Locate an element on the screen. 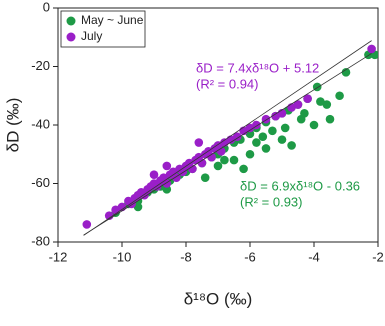  y-tick-label: -60 is located at coordinates (40, 182).